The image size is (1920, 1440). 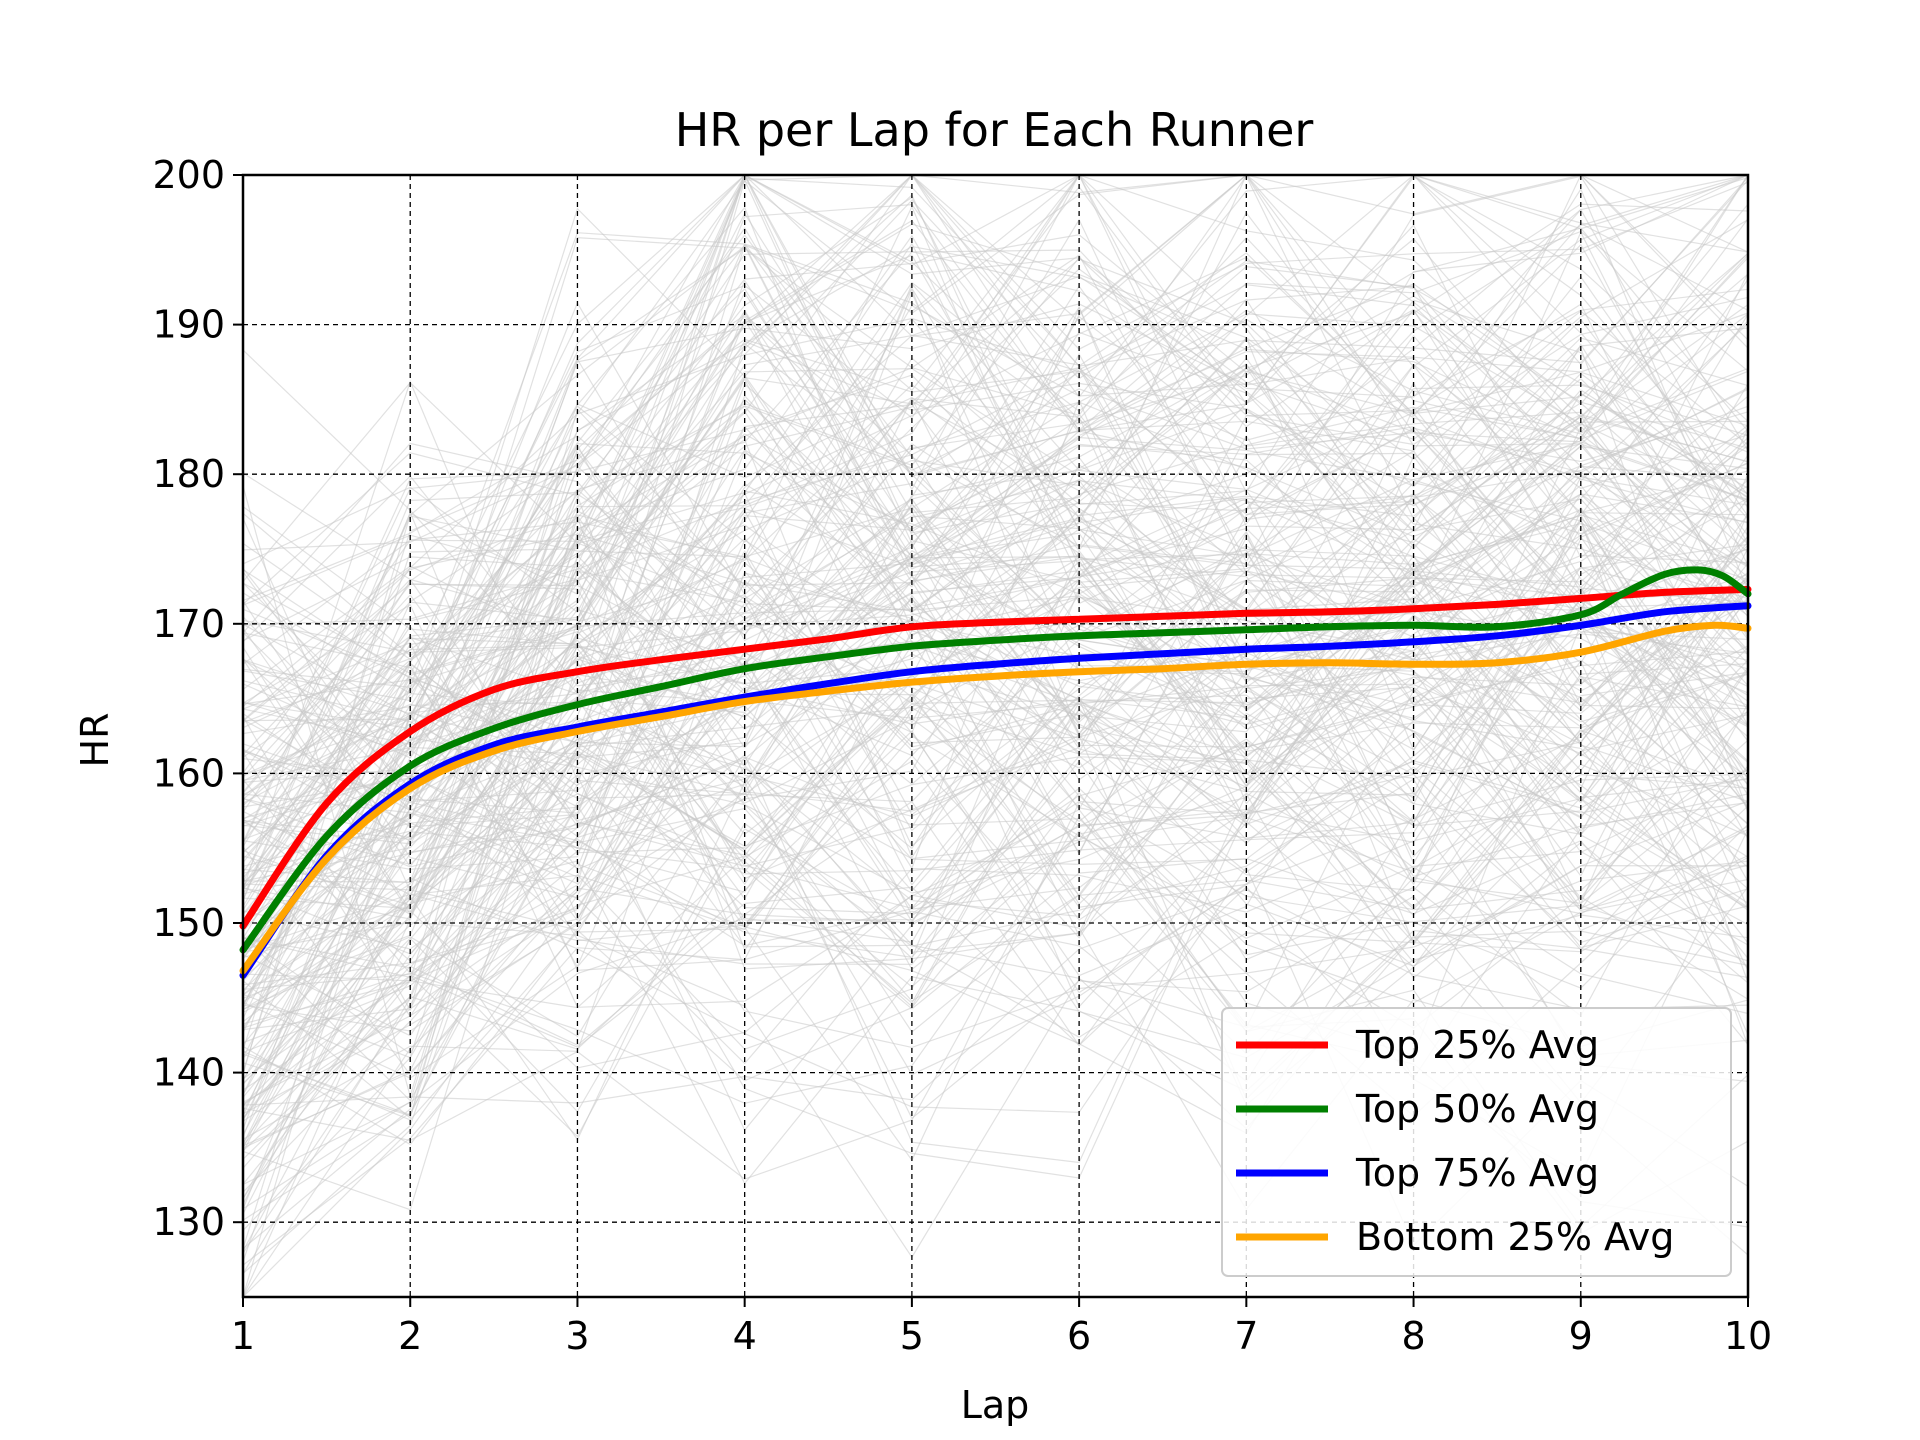 What do you see at coordinates (745, 1336) in the screenshot?
I see `x-tick-label: 4` at bounding box center [745, 1336].